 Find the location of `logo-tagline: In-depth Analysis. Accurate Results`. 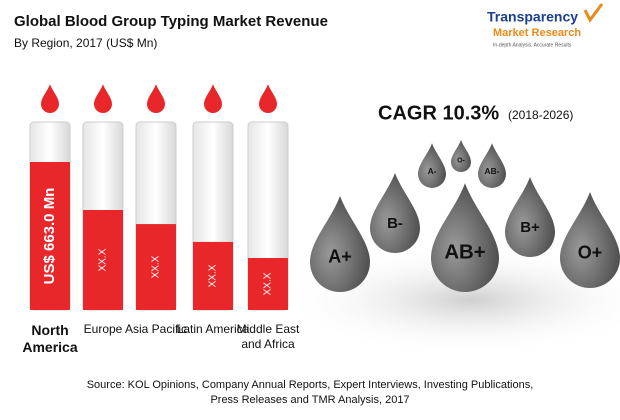

logo-tagline: In-depth Analysis. Accurate Results is located at coordinates (532, 45).